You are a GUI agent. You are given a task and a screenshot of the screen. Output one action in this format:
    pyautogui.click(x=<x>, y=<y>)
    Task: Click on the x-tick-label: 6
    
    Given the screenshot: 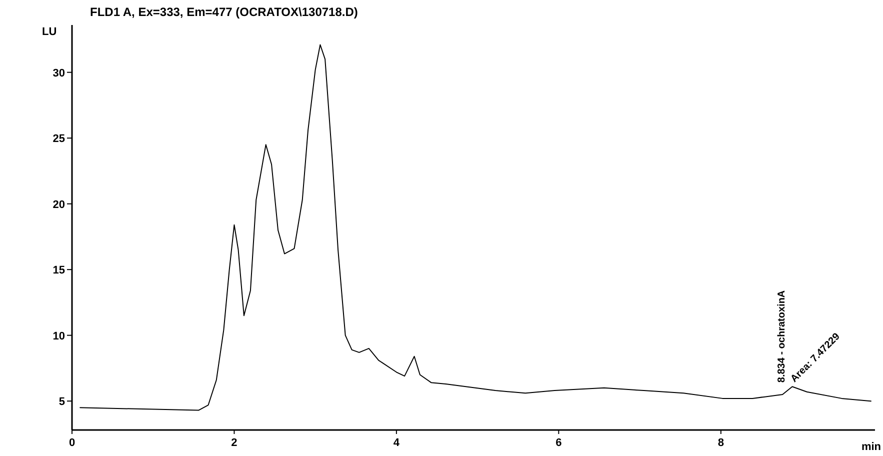 What is the action you would take?
    pyautogui.click(x=559, y=443)
    